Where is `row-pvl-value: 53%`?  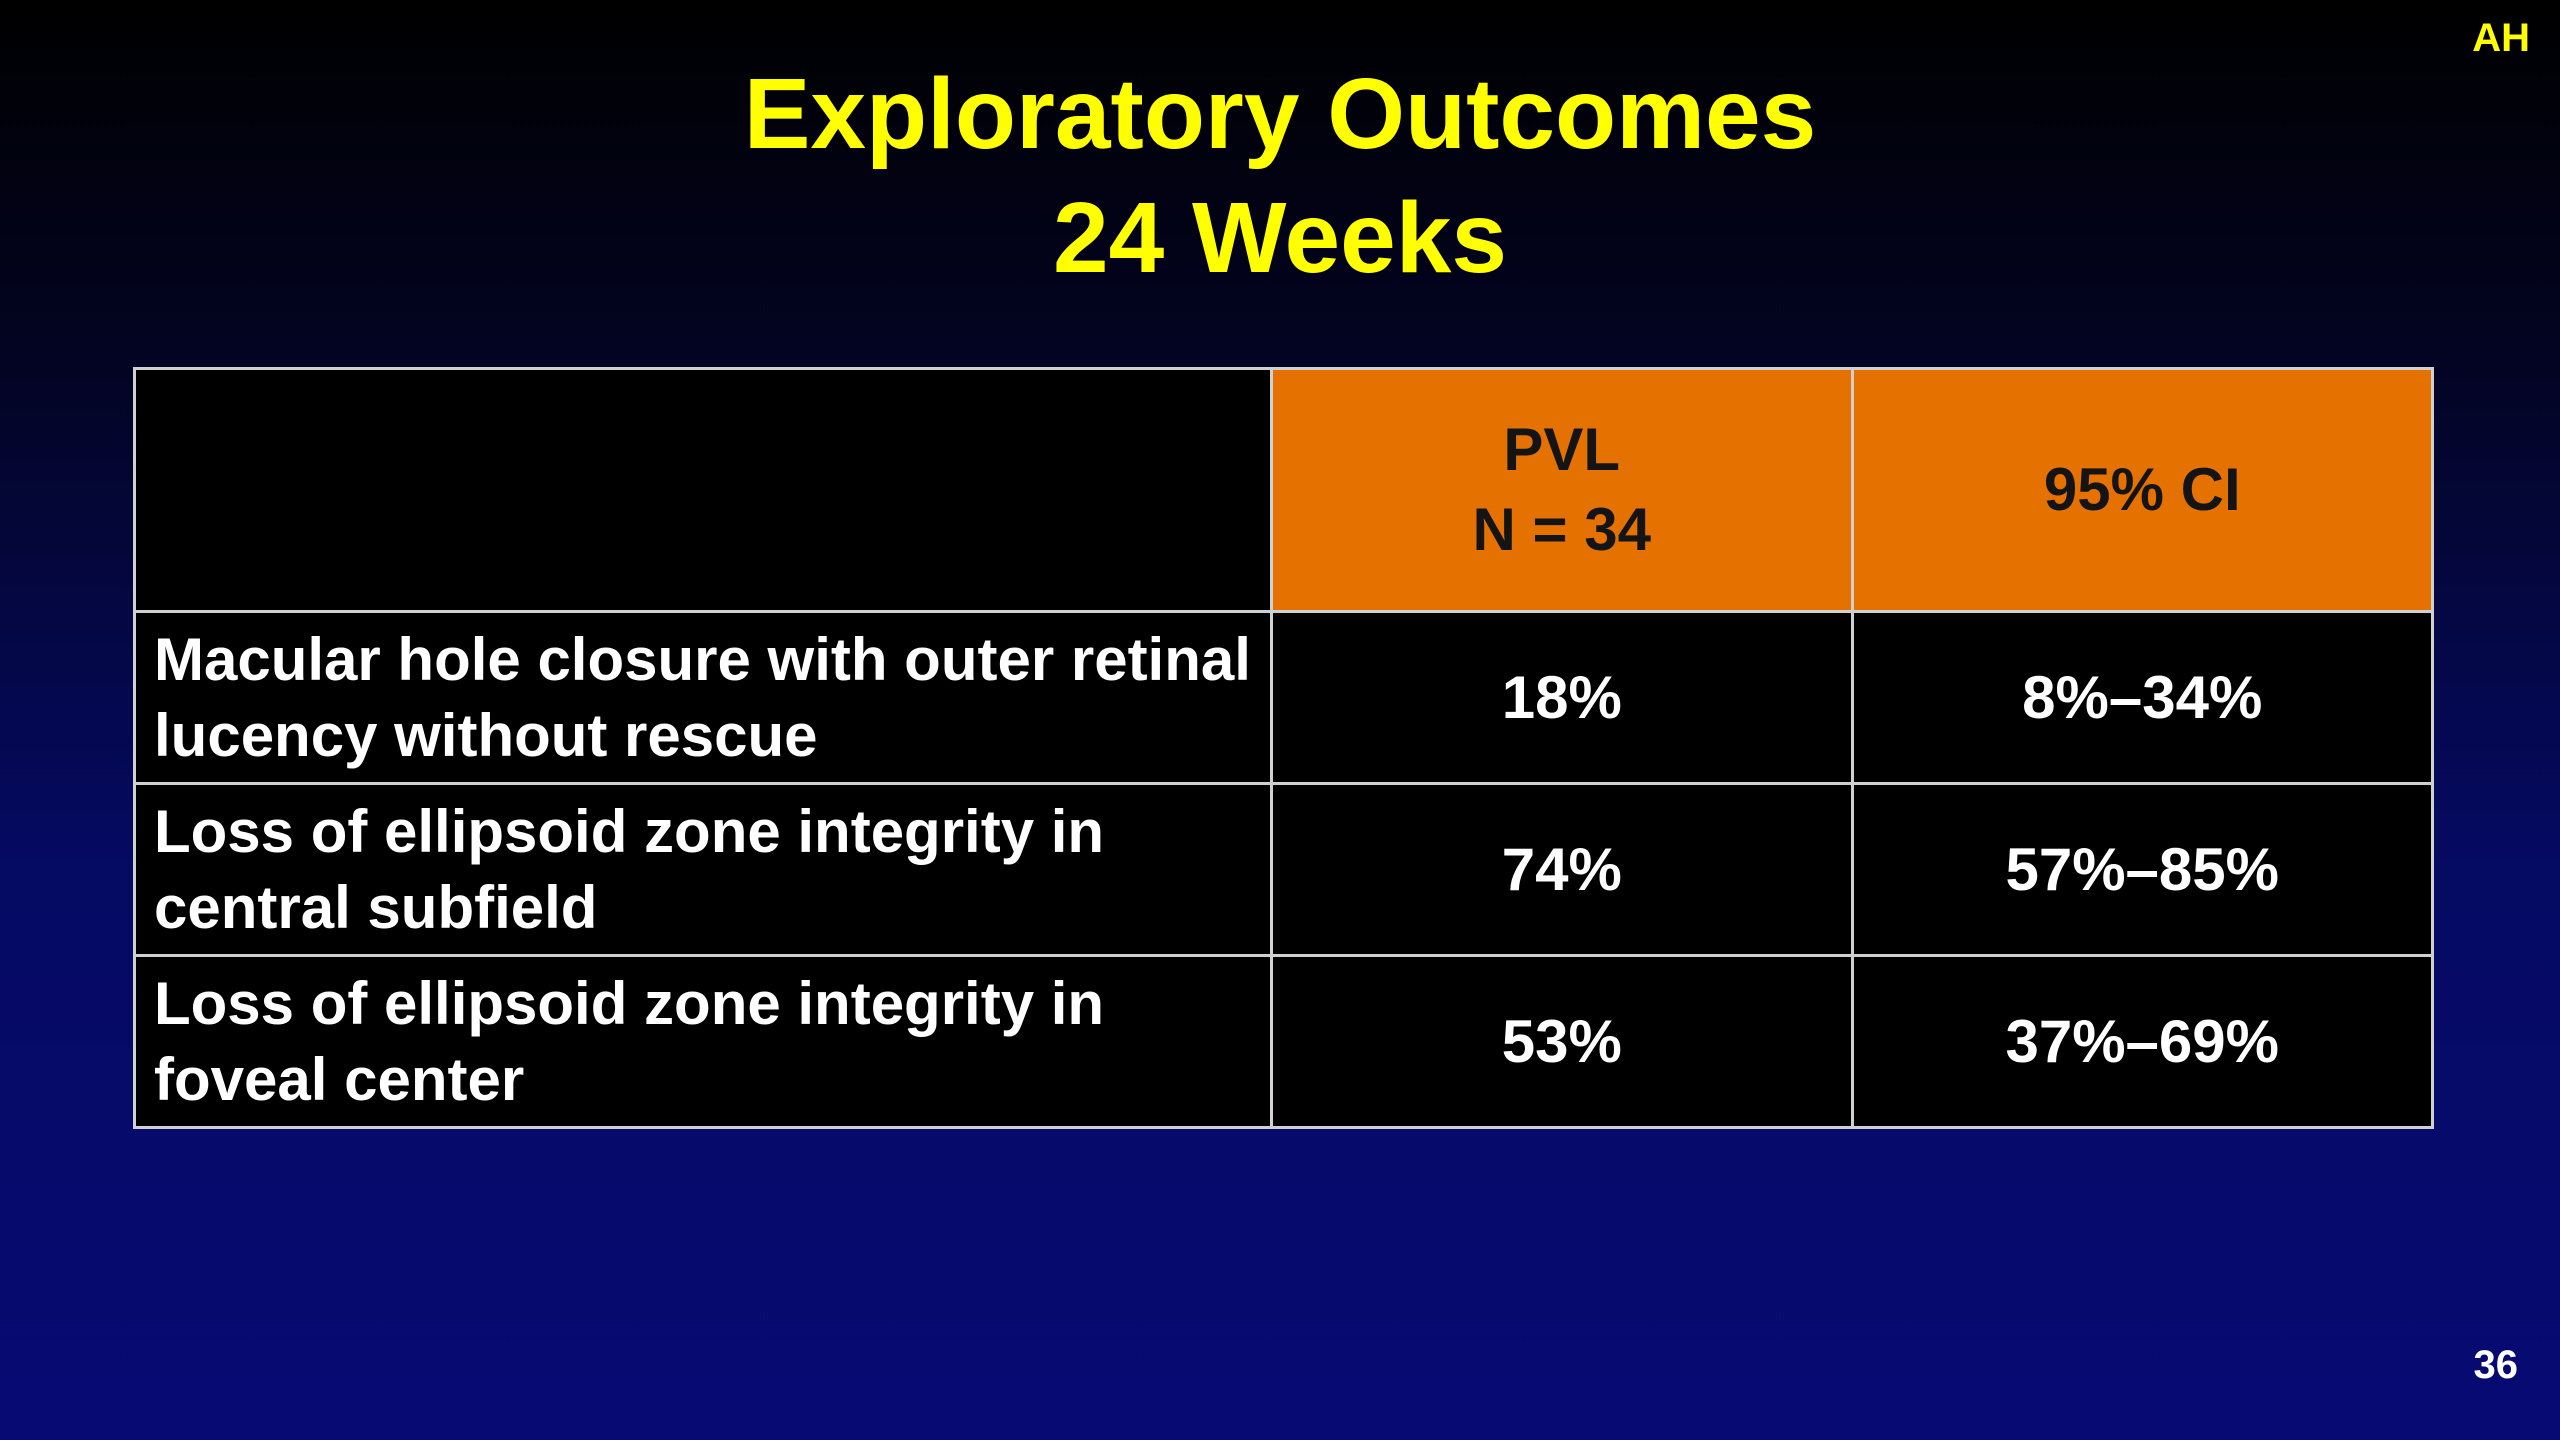
row-pvl-value: 53% is located at coordinates (1562, 1041).